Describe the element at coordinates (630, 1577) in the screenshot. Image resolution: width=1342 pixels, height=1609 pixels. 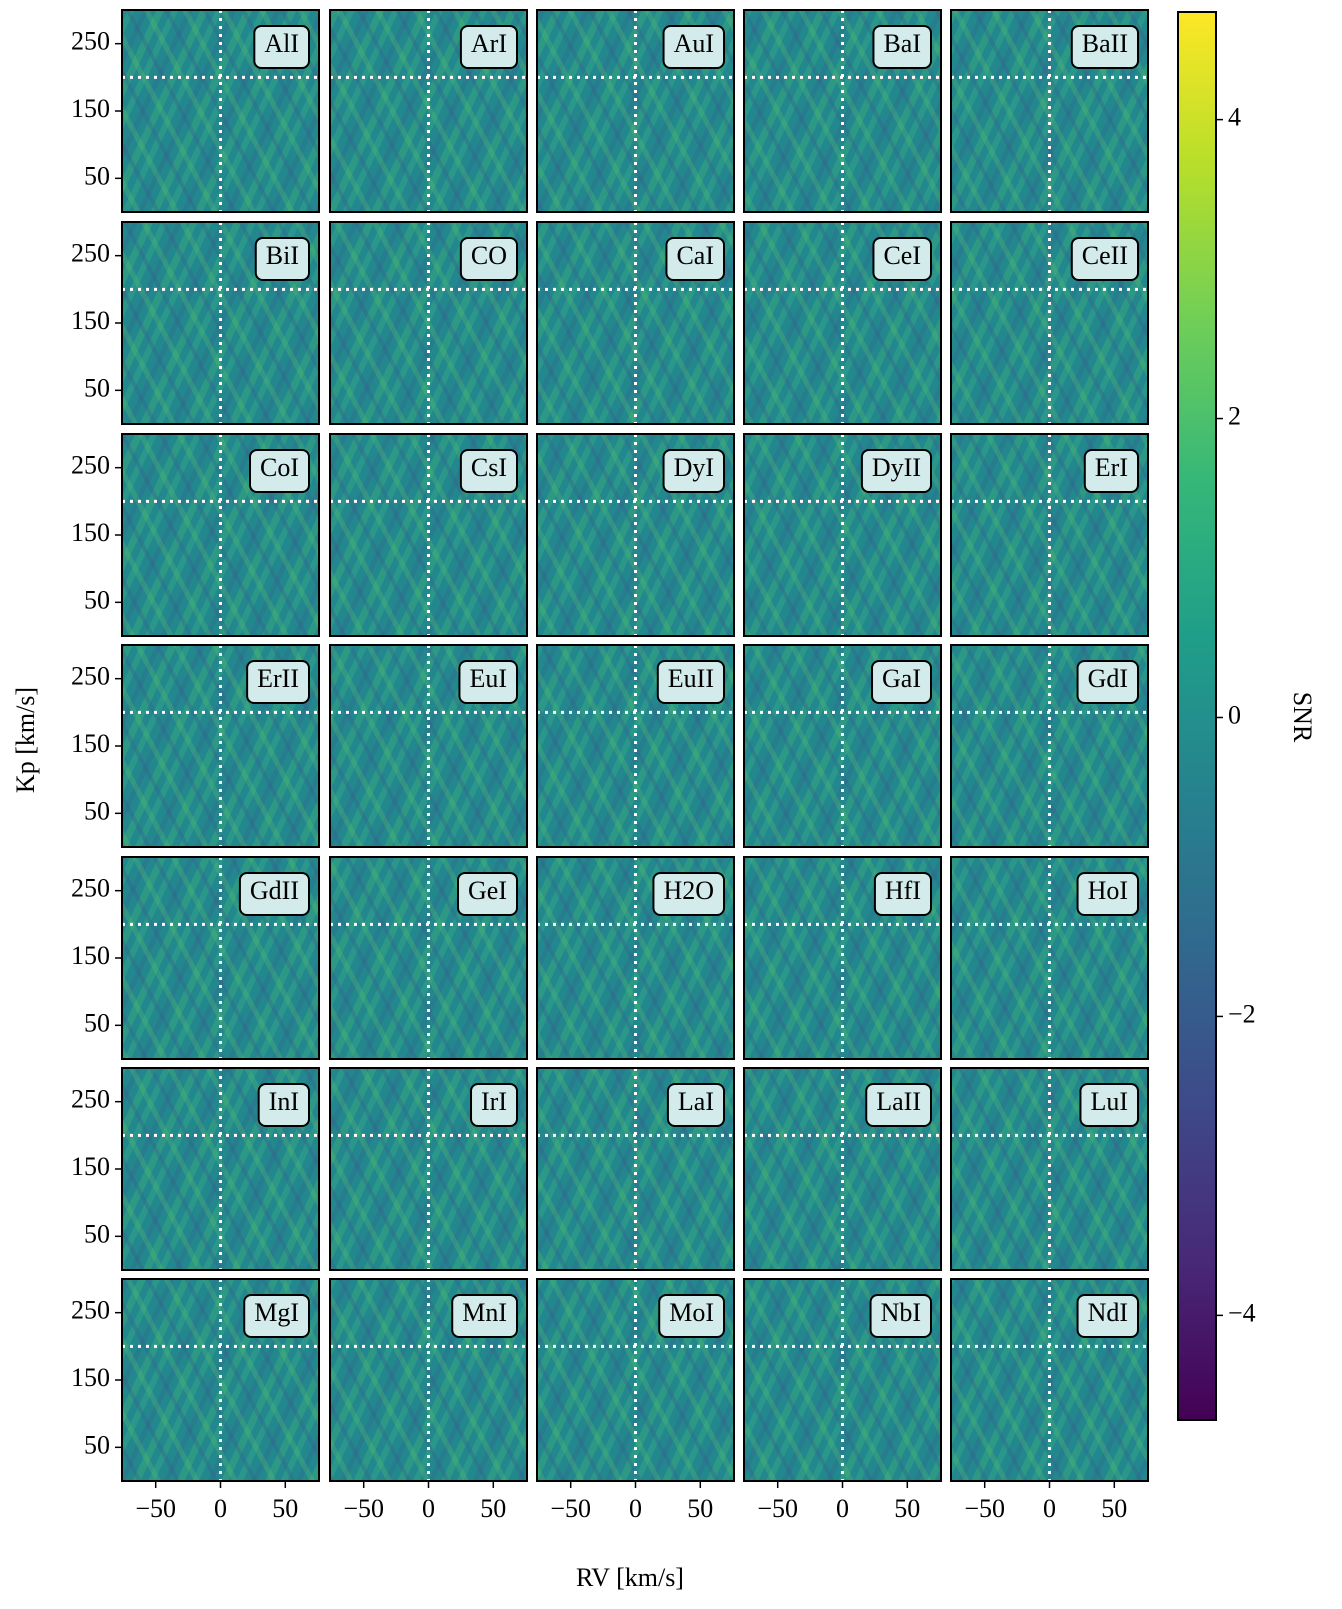
I see `x-axis-label: RV [km/s]` at that location.